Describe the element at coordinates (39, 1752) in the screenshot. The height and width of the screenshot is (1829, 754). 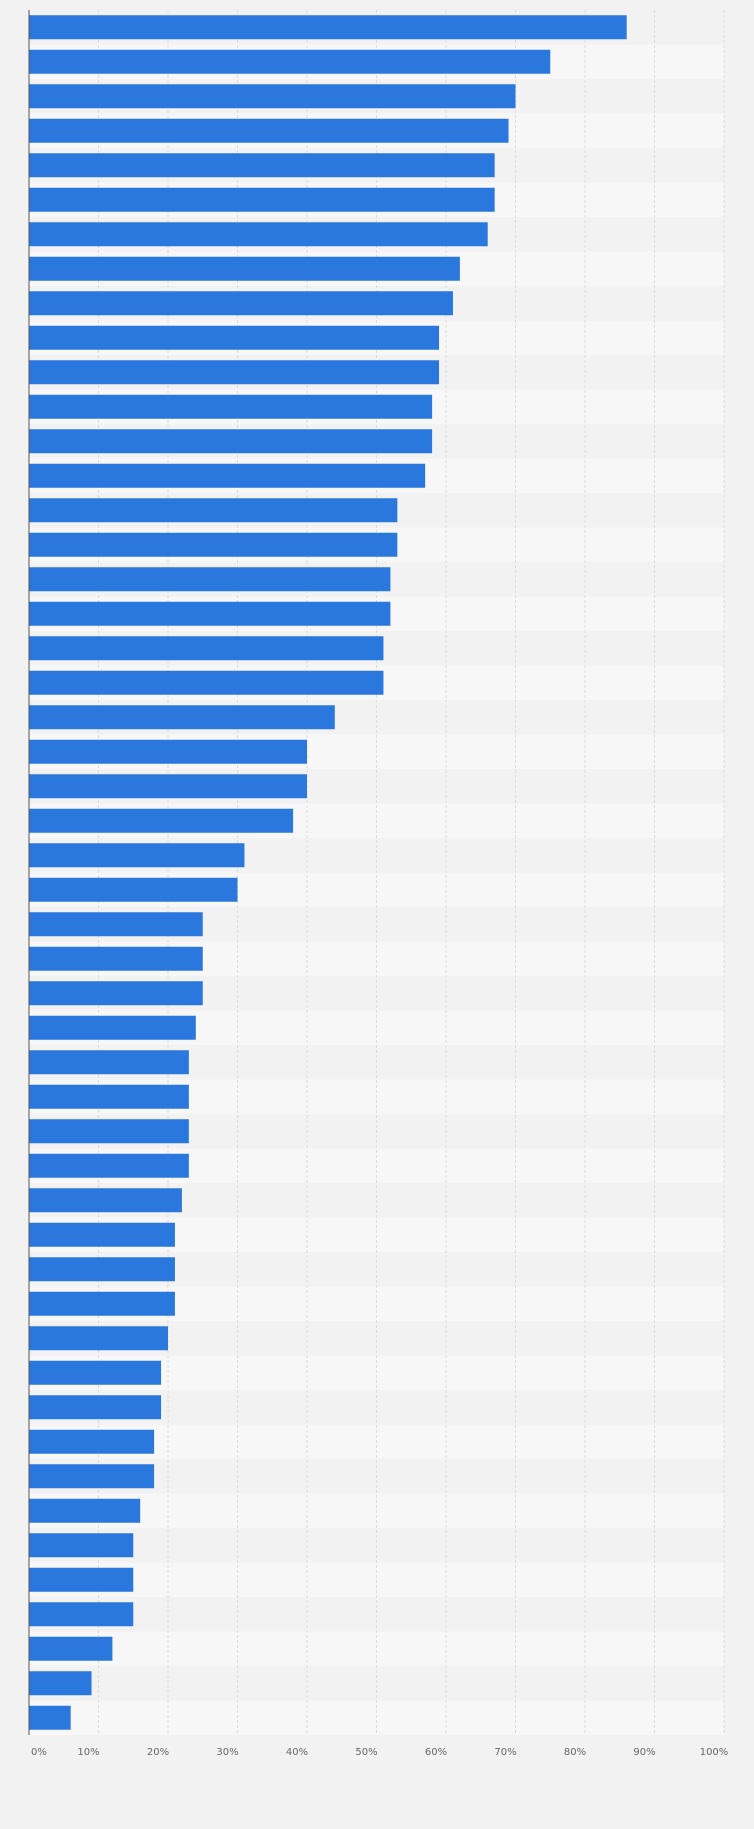
I see `x-tick-label: 0%` at that location.